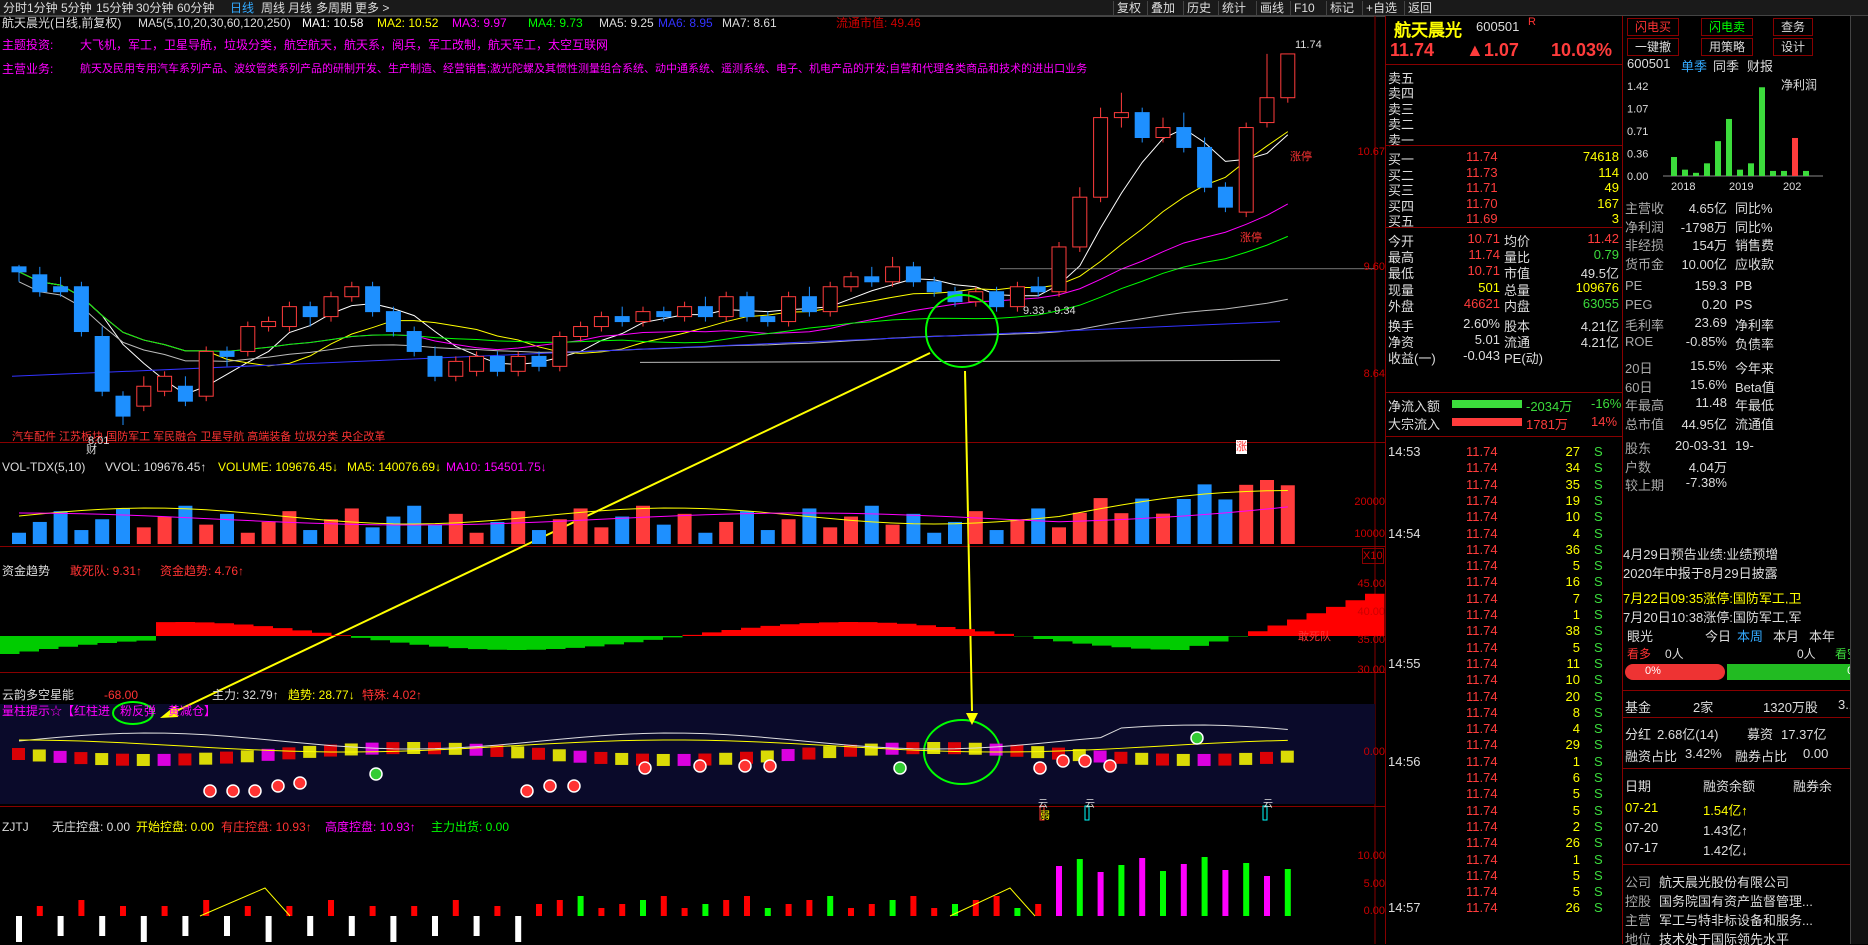 This screenshot has width=1868, height=945. Describe the element at coordinates (44, 467) in the screenshot. I see `vol-title: VOL-TDX(5,10)` at that location.